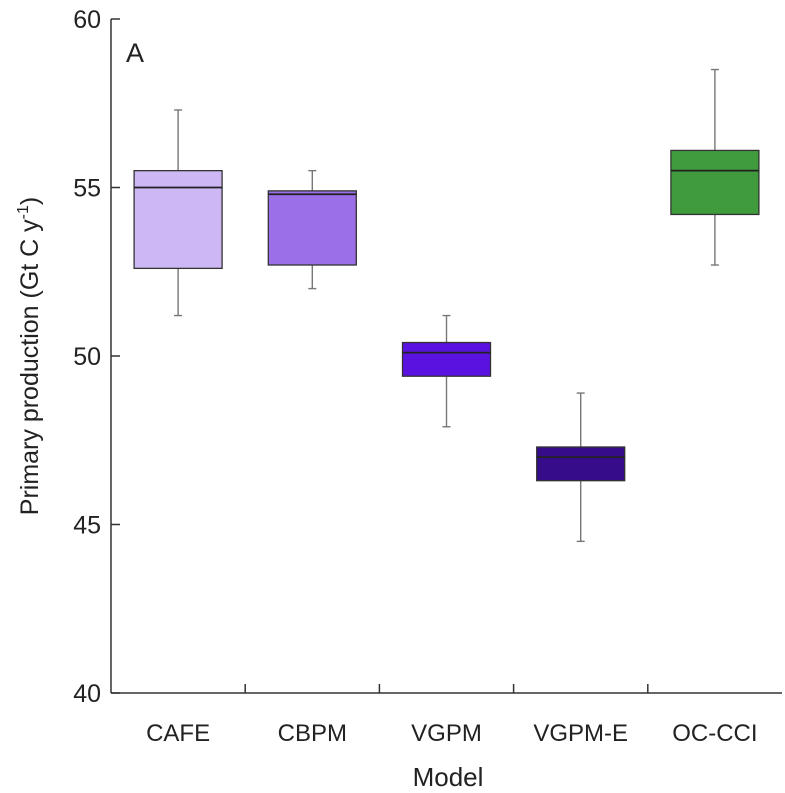 Image resolution: width=785 pixels, height=793 pixels. What do you see at coordinates (87, 694) in the screenshot?
I see `y-tick-label: 40` at bounding box center [87, 694].